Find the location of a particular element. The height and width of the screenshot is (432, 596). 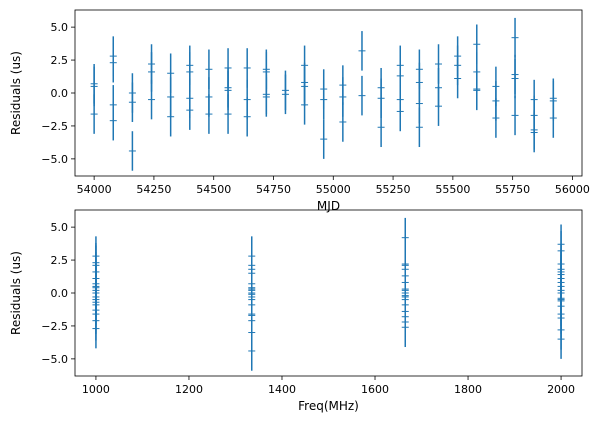

x-axis-label: Freq(MHz) is located at coordinates (328, 406).